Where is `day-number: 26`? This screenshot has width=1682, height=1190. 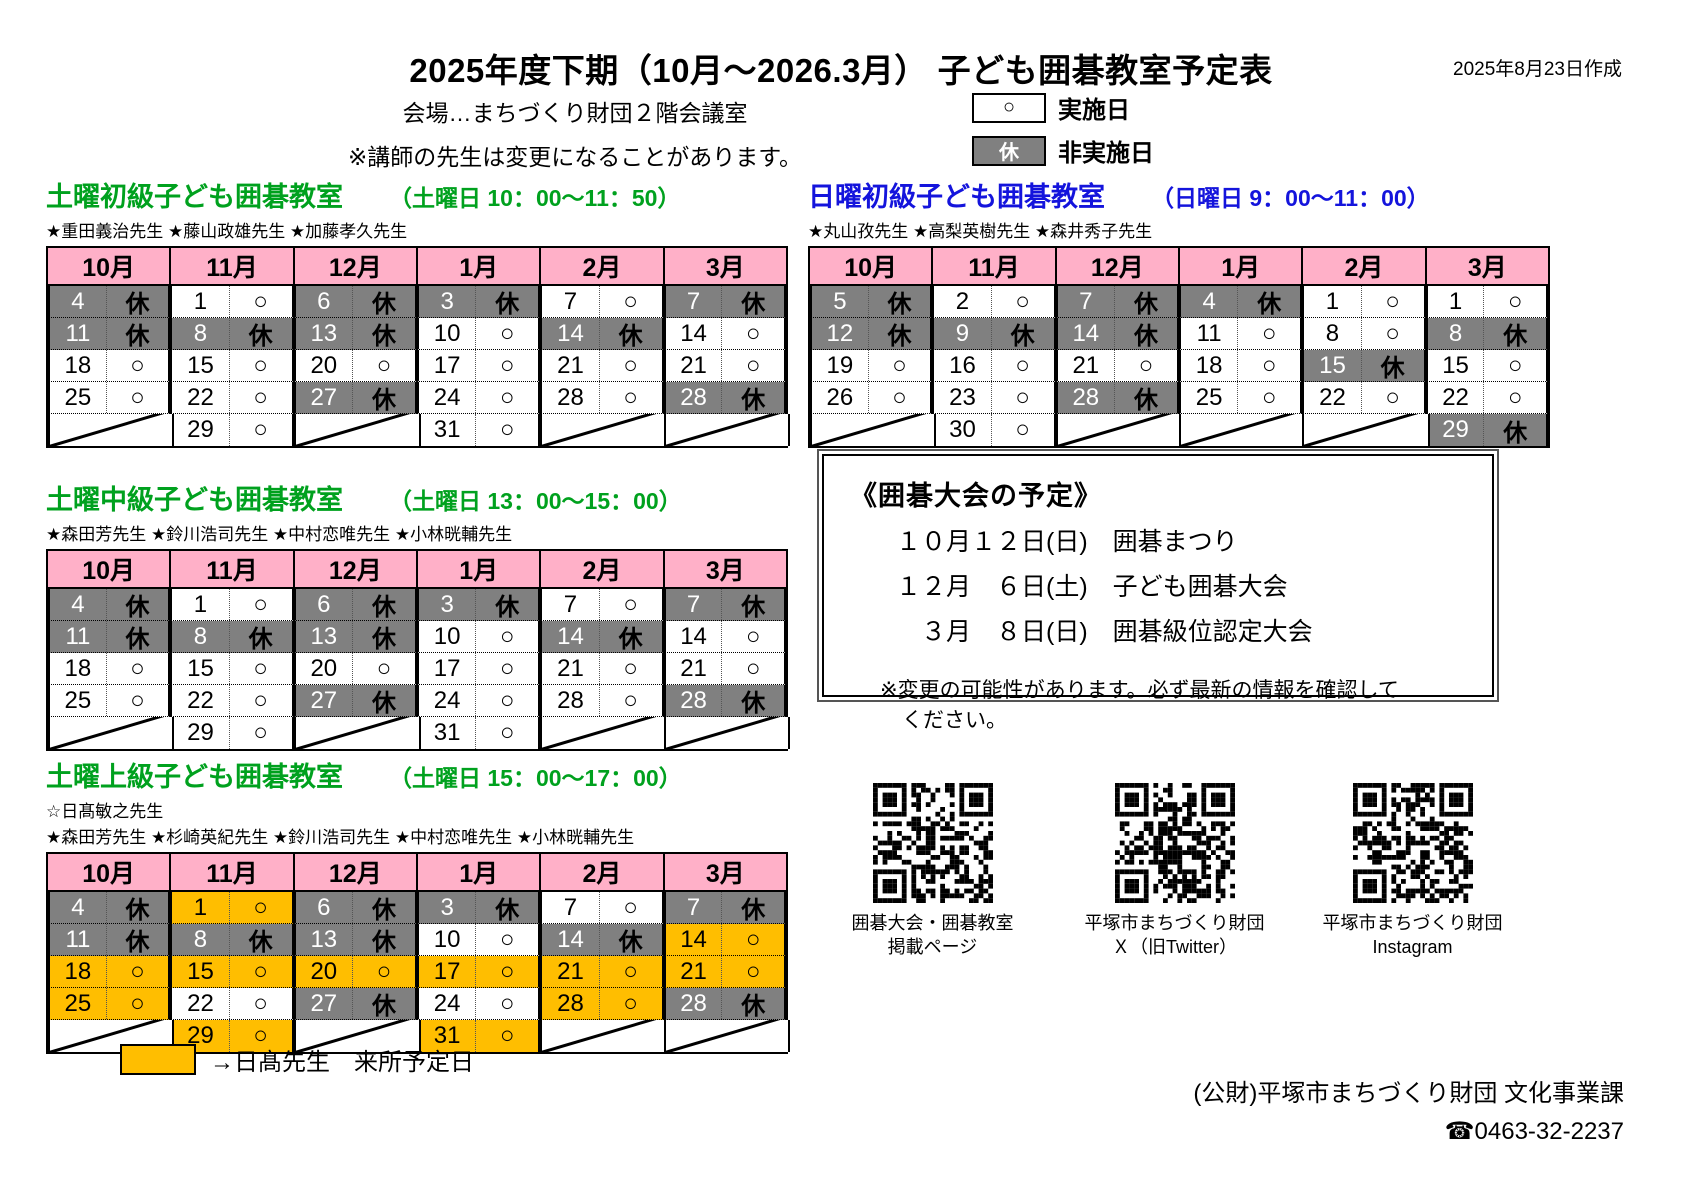
day-number: 26 is located at coordinates (840, 397).